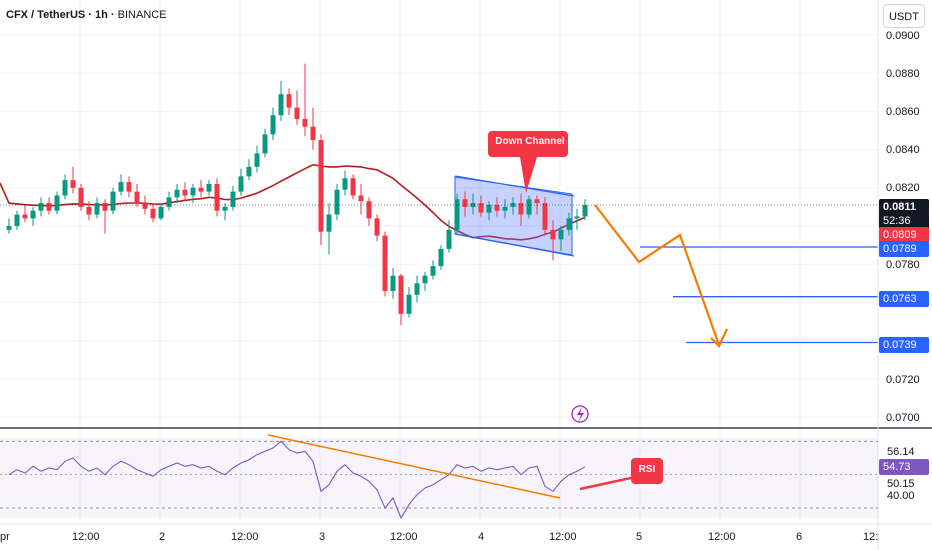 The width and height of the screenshot is (932, 550). What do you see at coordinates (901, 496) in the screenshot?
I see `rsi-tick: 40.00` at bounding box center [901, 496].